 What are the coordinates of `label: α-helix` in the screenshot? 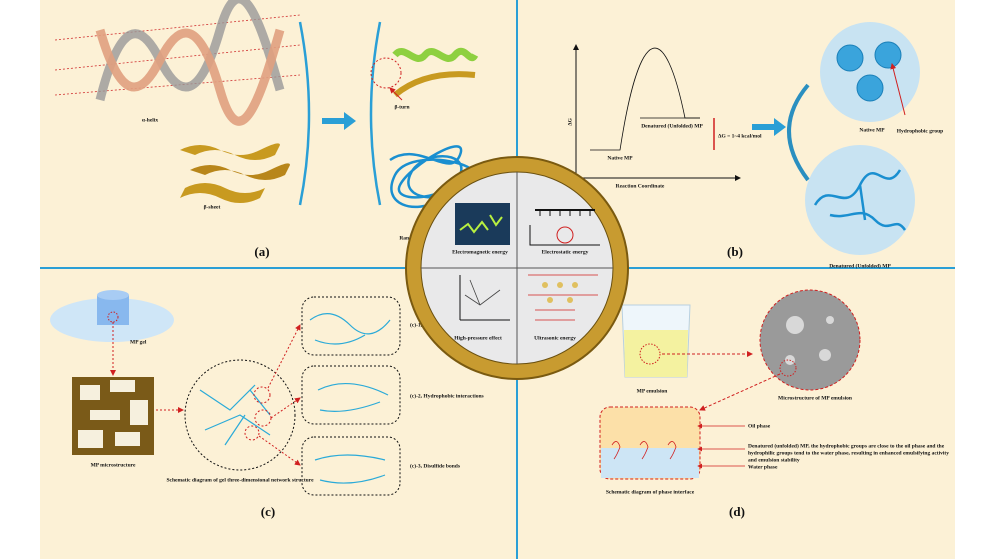 It's located at (150, 120).